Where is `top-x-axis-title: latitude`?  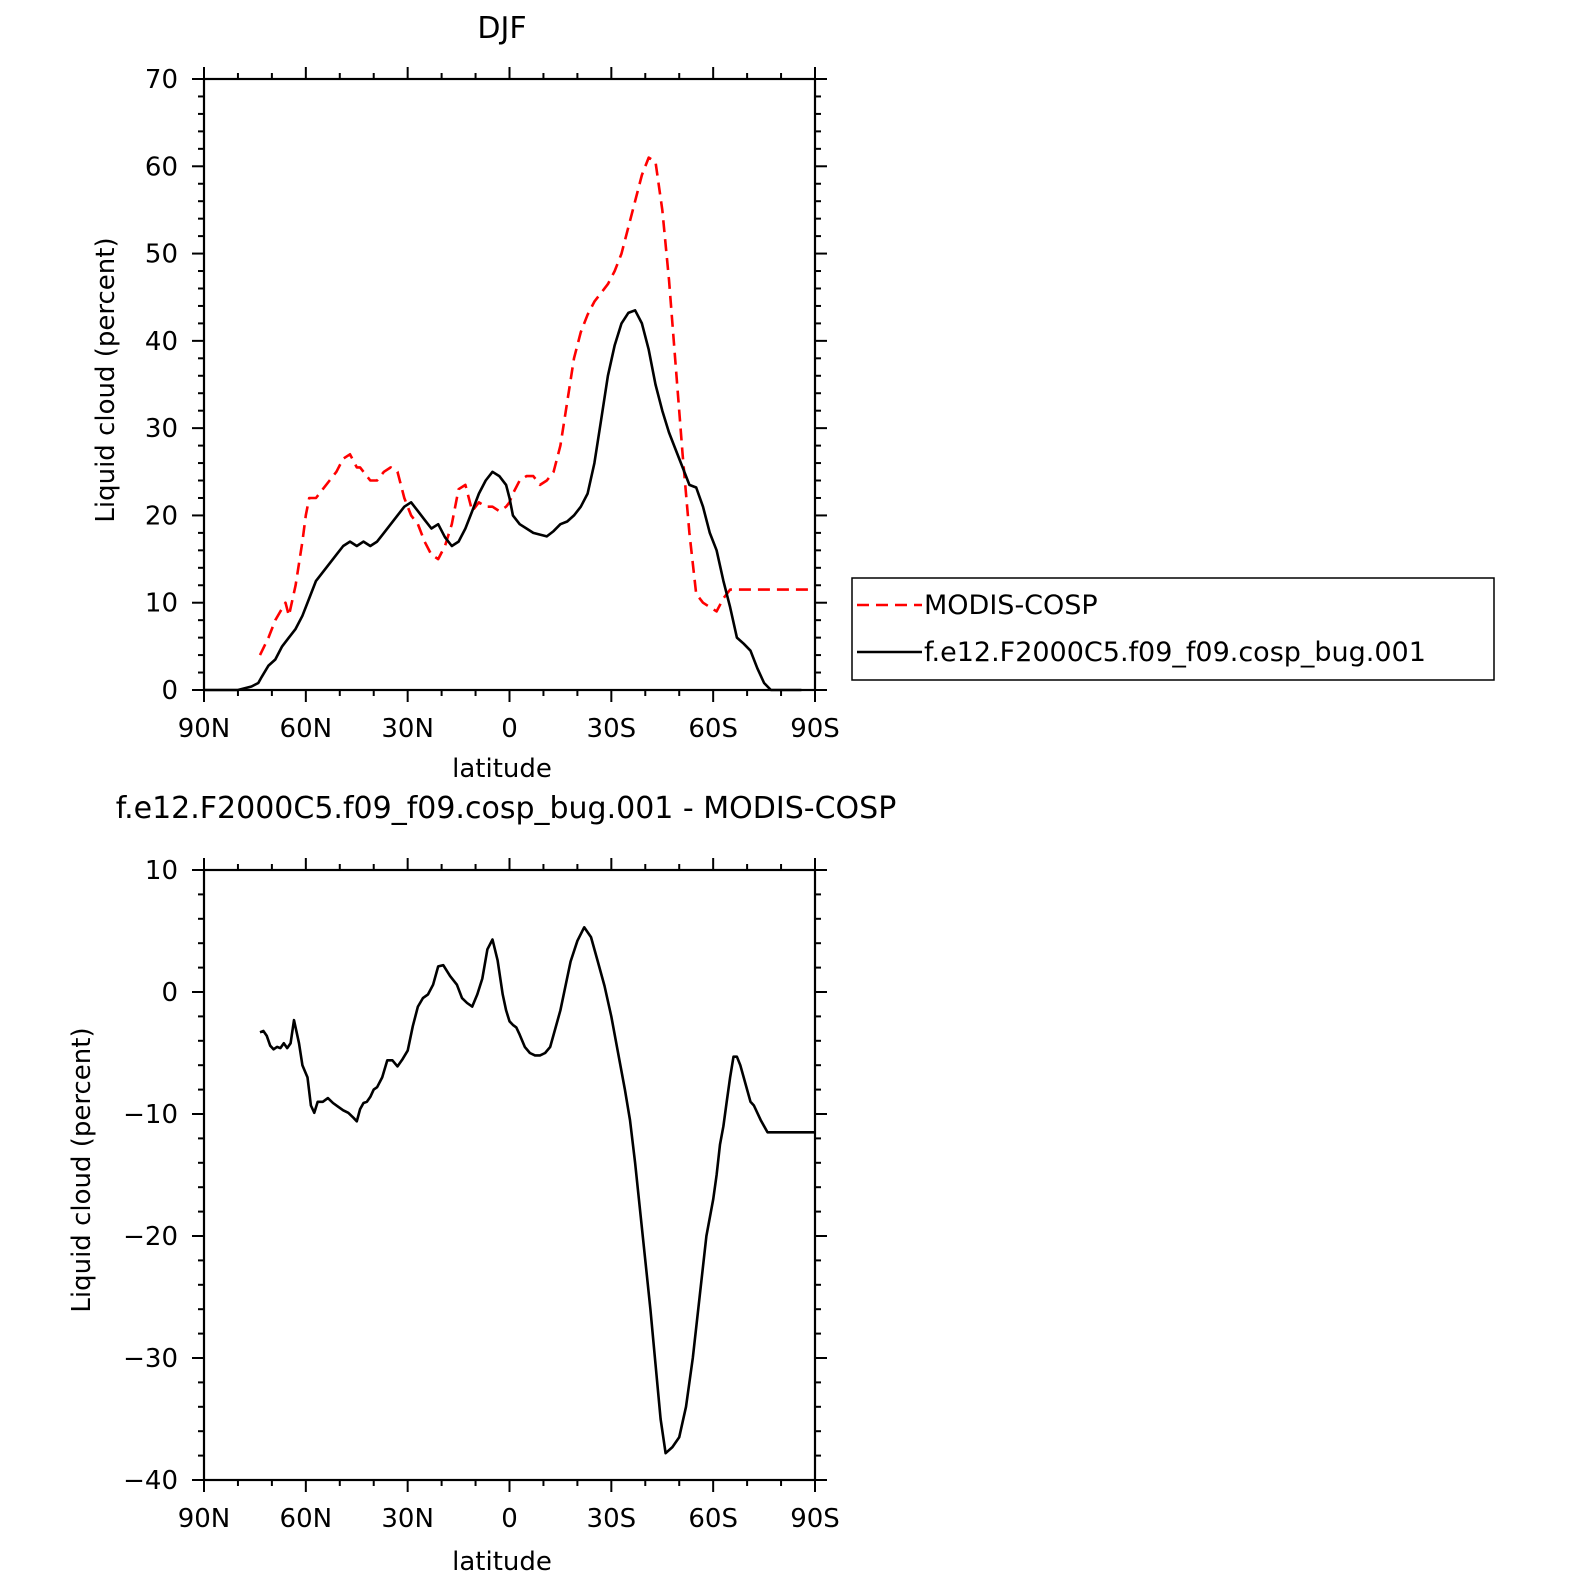 top-x-axis-title: latitude is located at coordinates (502, 769).